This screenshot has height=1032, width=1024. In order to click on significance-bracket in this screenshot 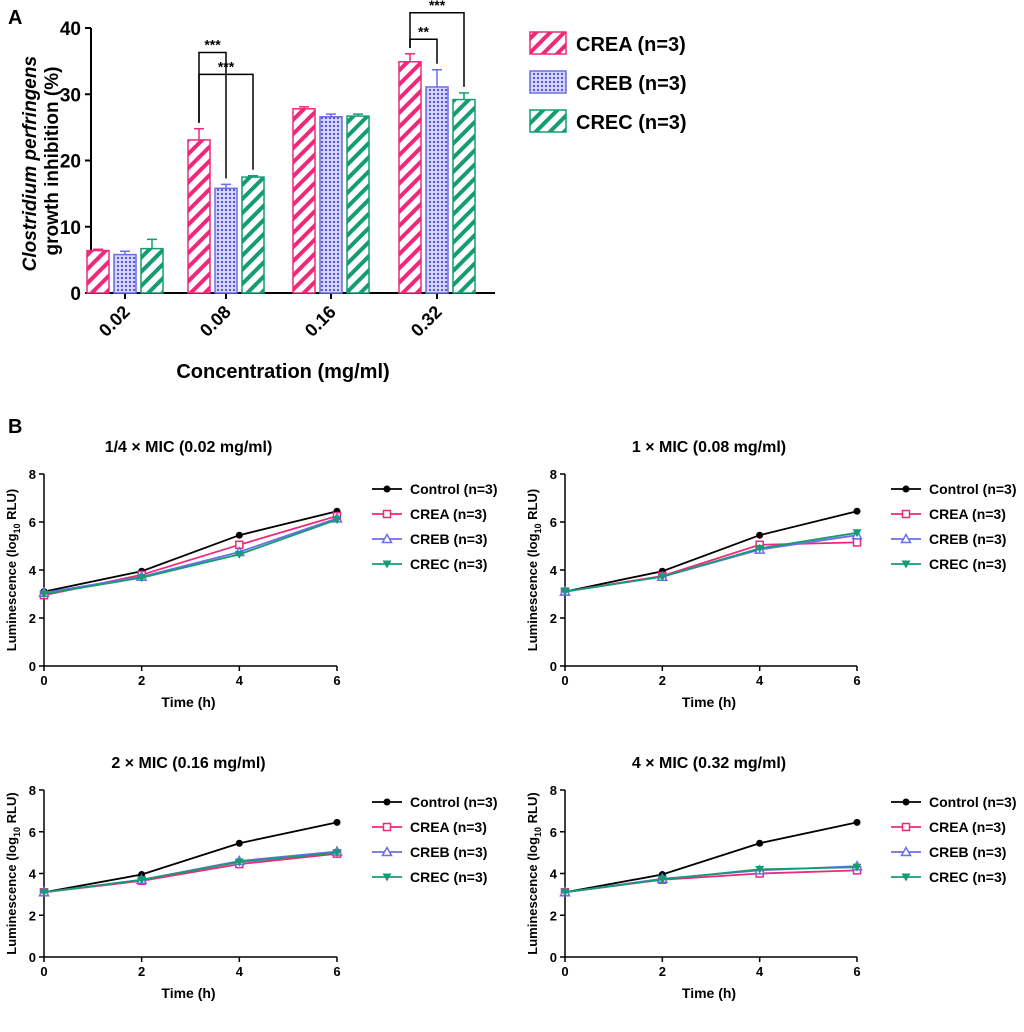, I will do `click(437, 49)`.